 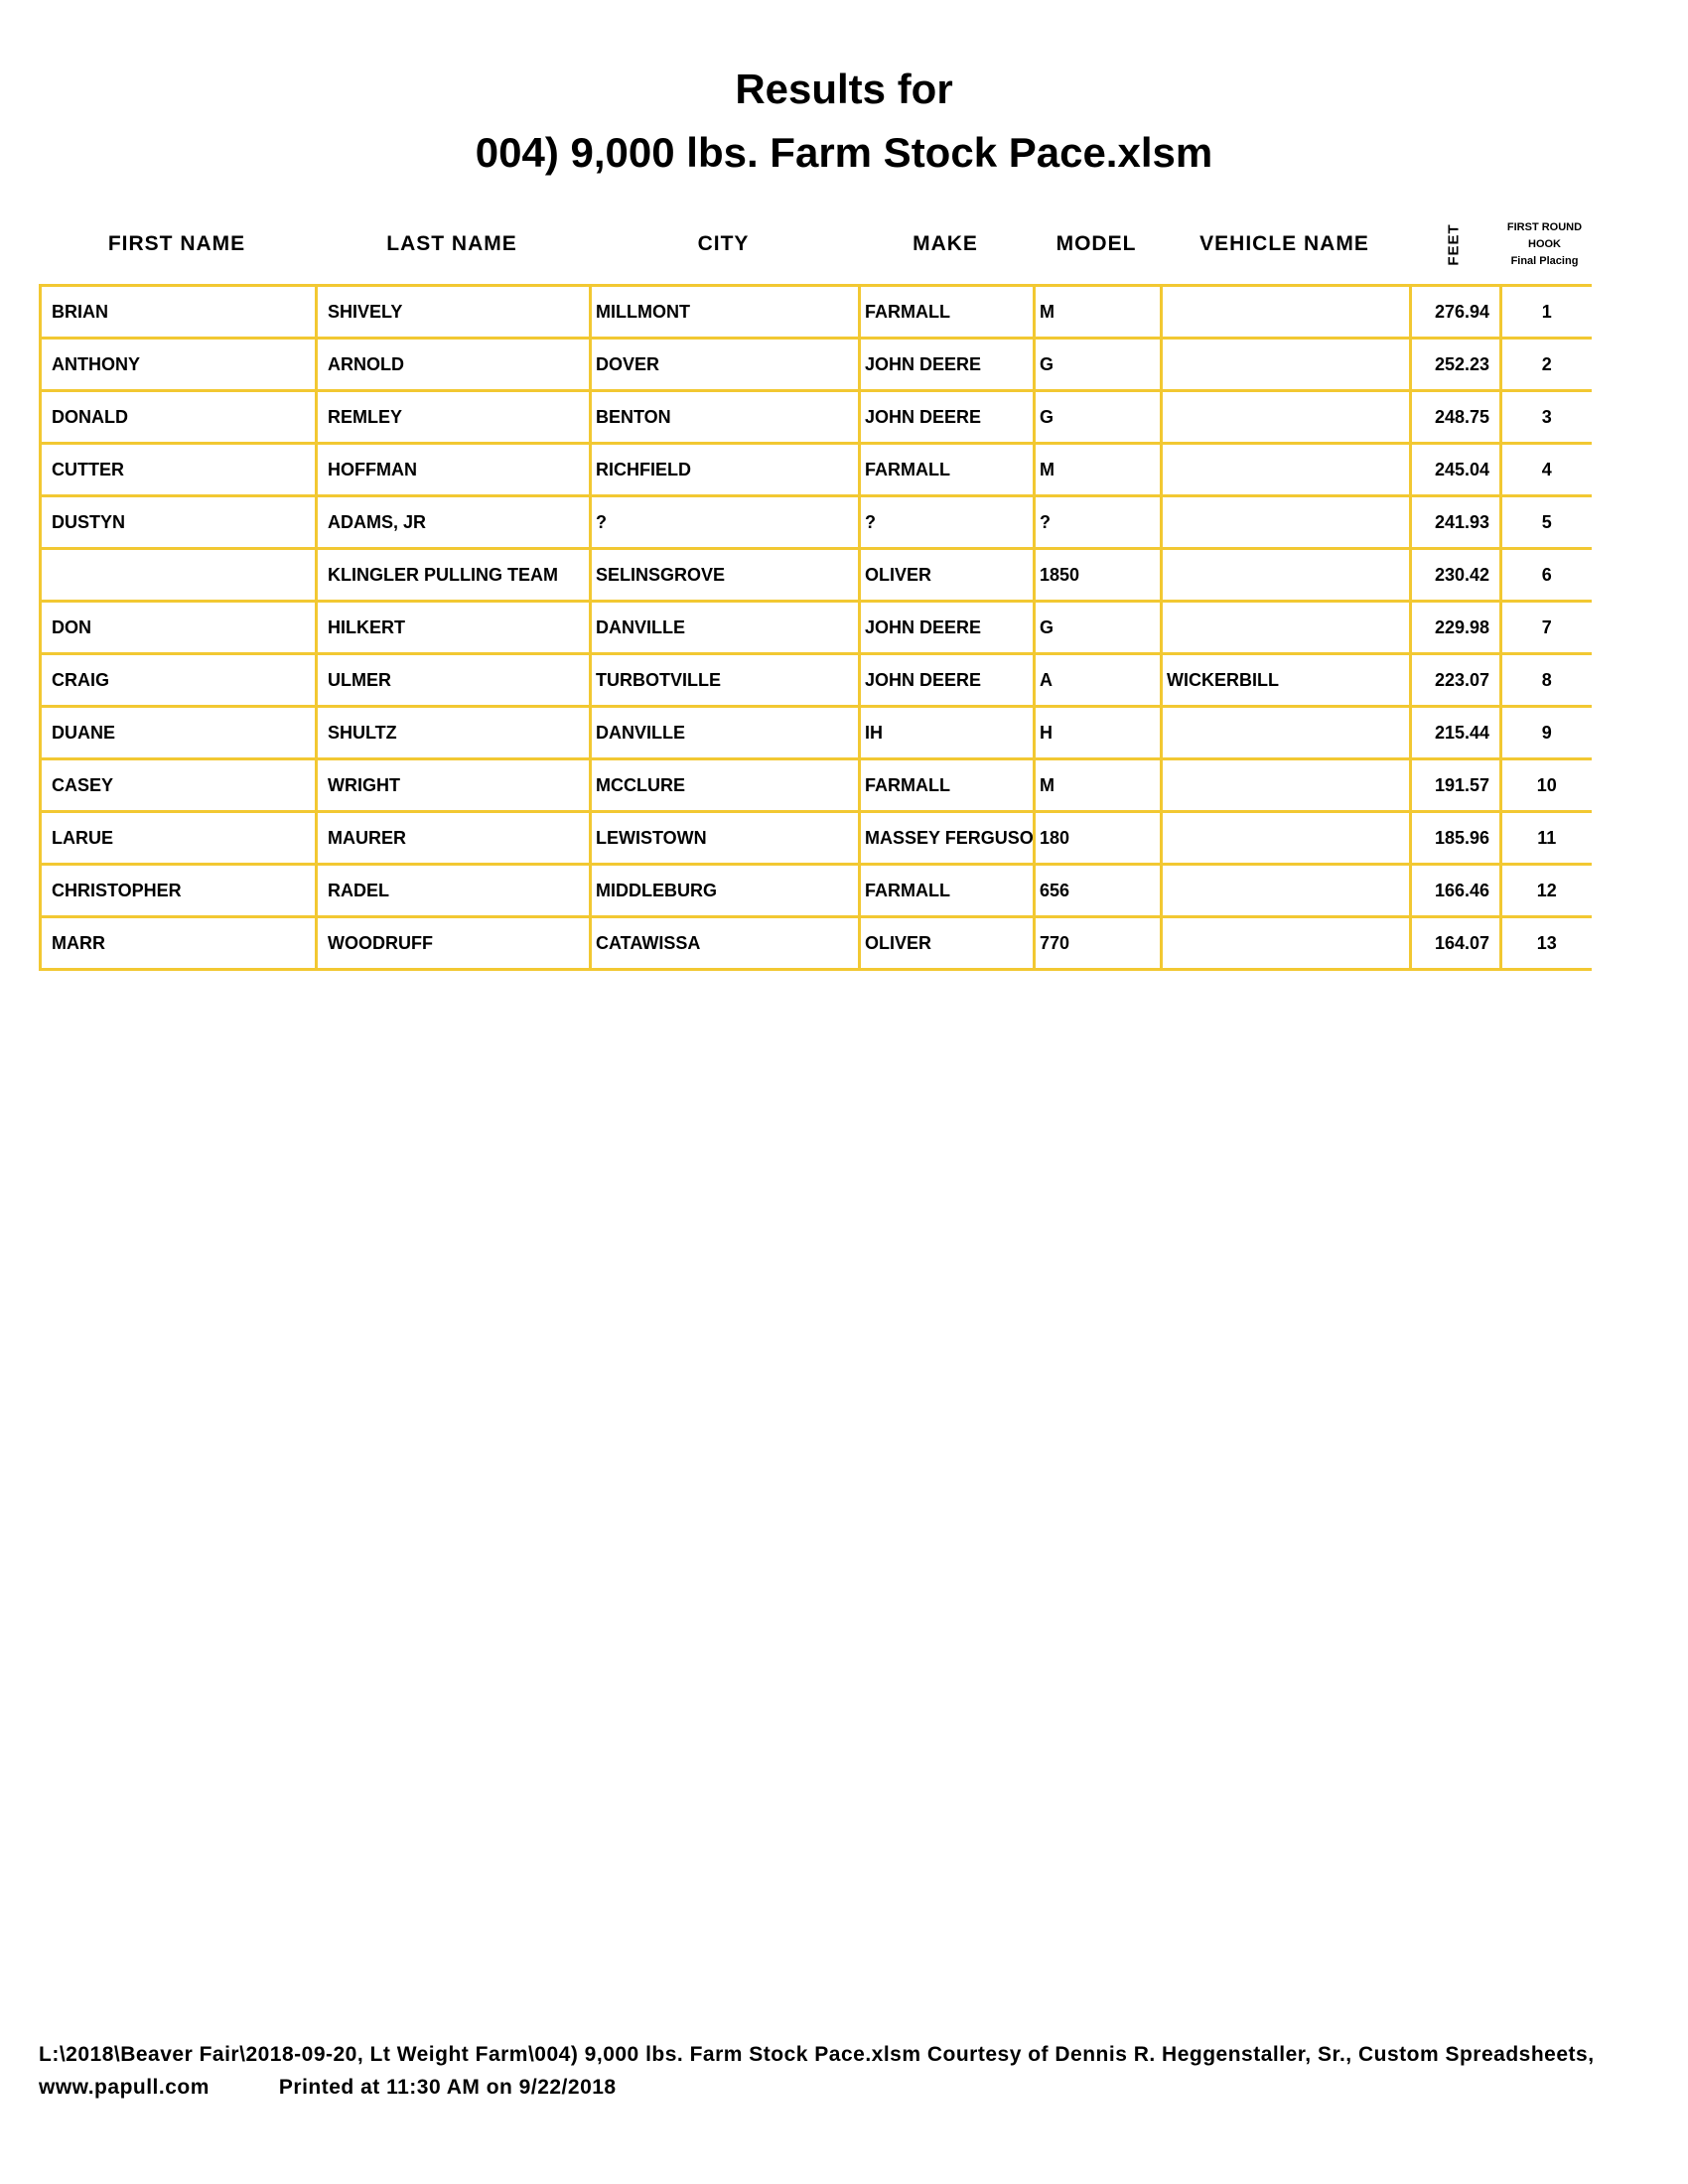 What do you see at coordinates (453, 575) in the screenshot?
I see `table-cell: KLINGLER PULLING TEAM` at bounding box center [453, 575].